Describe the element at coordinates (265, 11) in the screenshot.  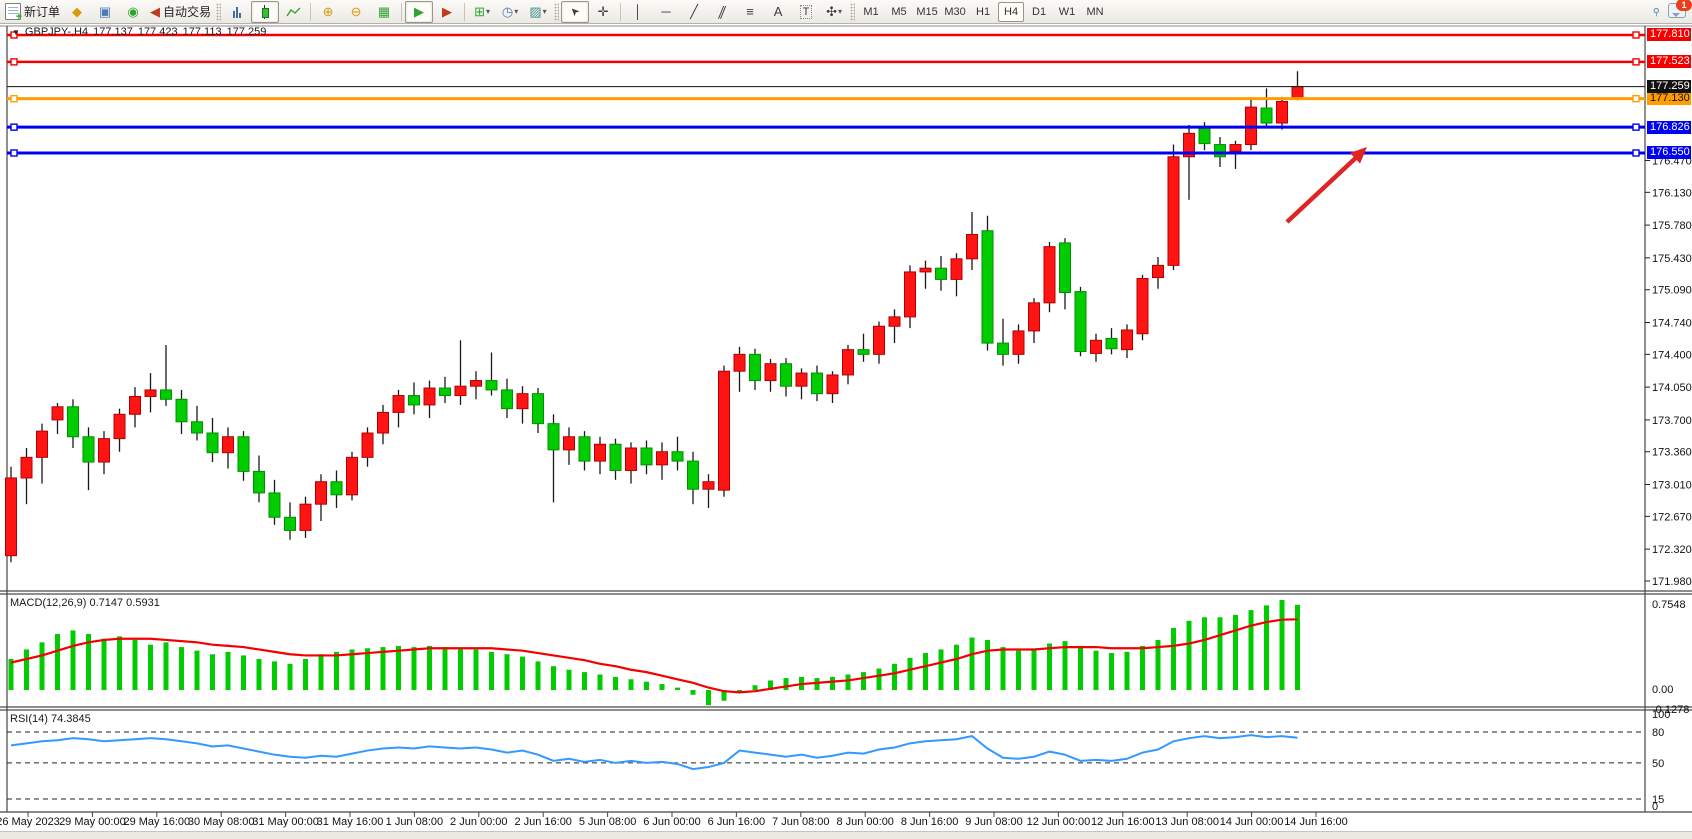
I see `candlestick-chart-button` at that location.